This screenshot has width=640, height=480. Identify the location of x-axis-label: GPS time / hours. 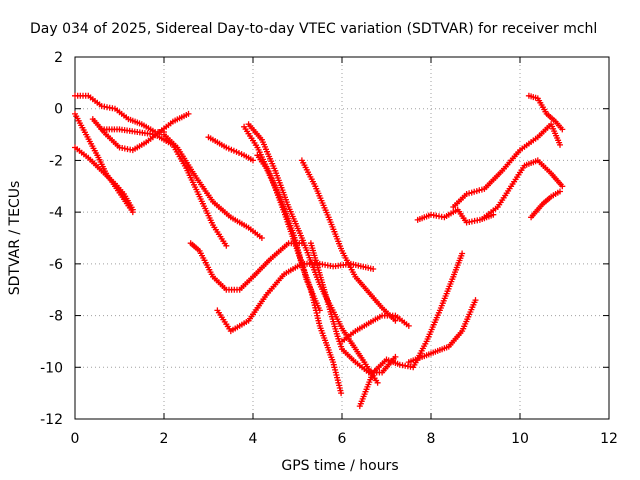
(339, 466).